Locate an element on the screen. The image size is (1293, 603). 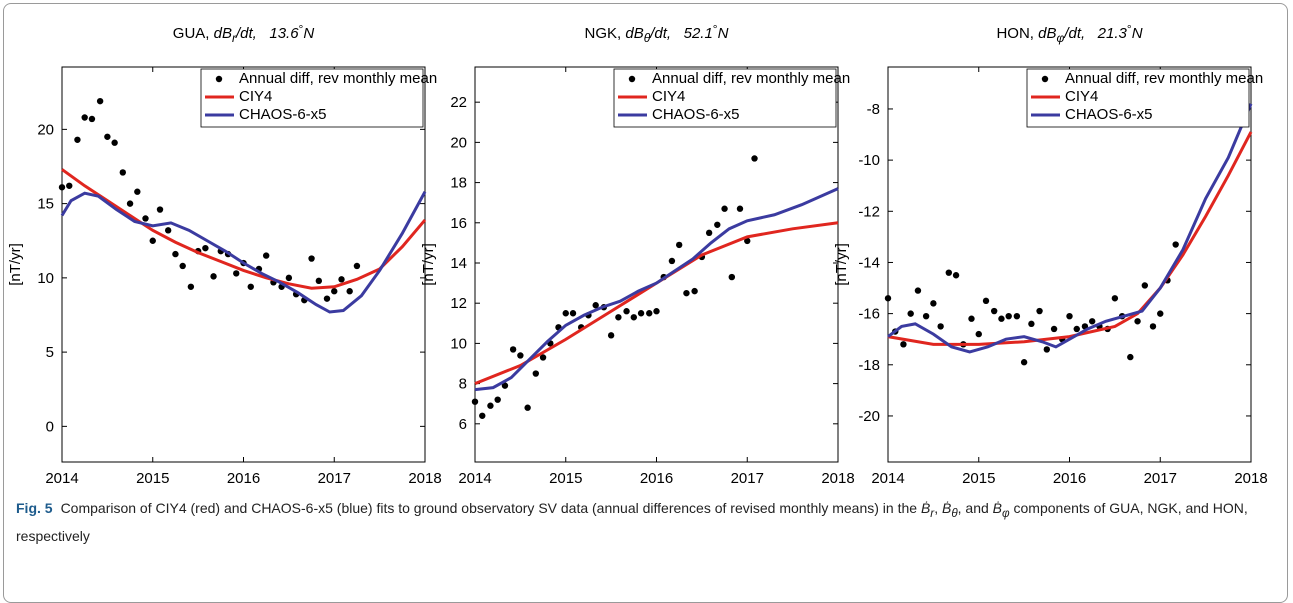
title-part: /dt, 21.3 is located at coordinates (1095, 33).